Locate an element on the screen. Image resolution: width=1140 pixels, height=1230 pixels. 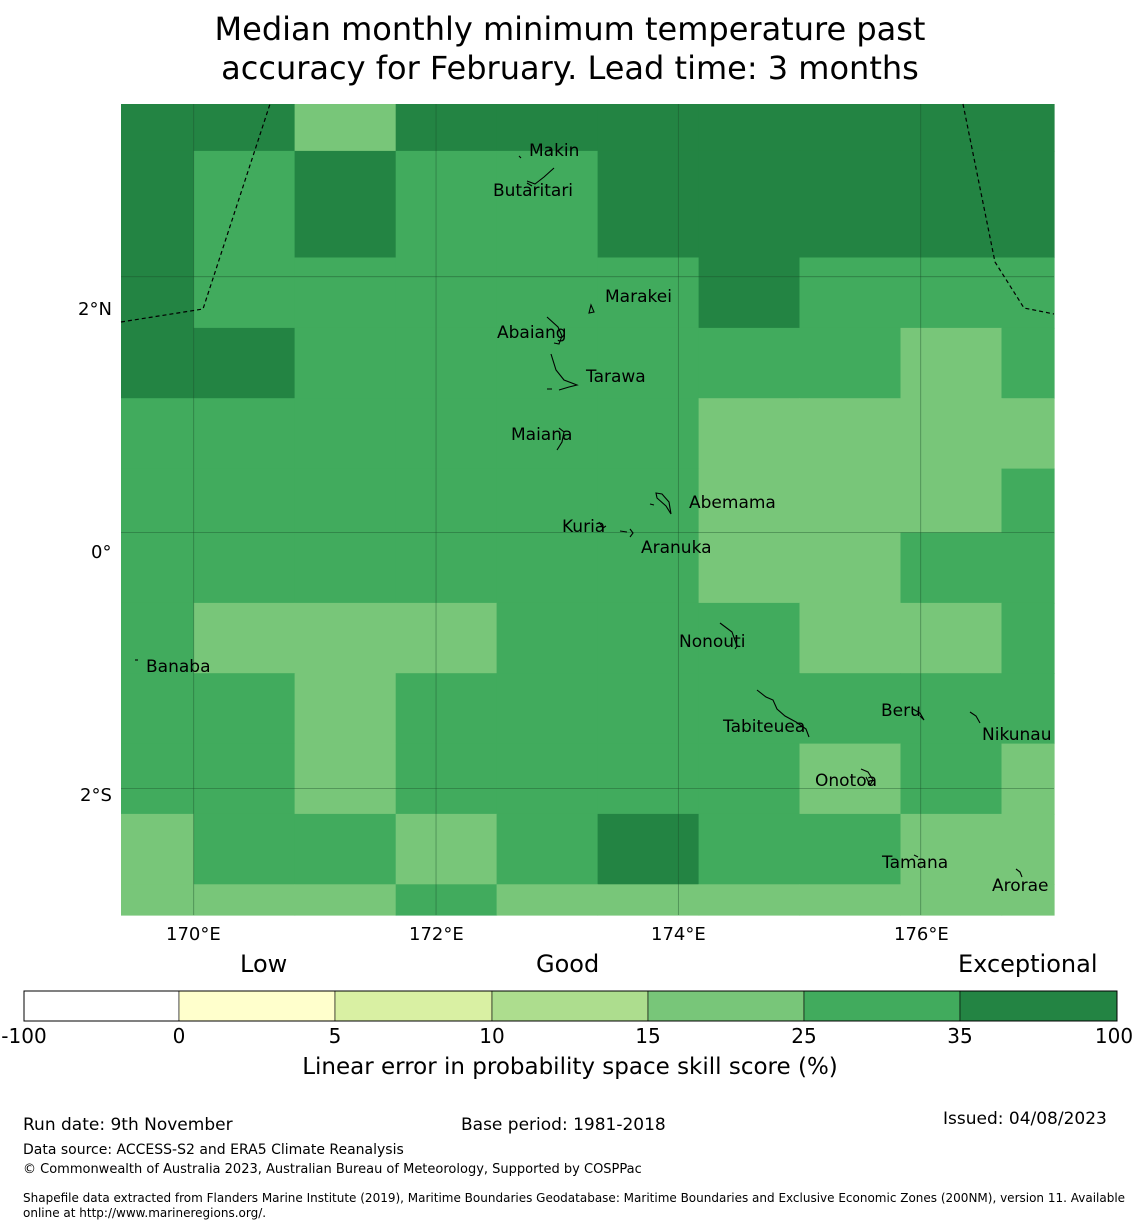
island-label-butaritari: Butaritari is located at coordinates (533, 191).